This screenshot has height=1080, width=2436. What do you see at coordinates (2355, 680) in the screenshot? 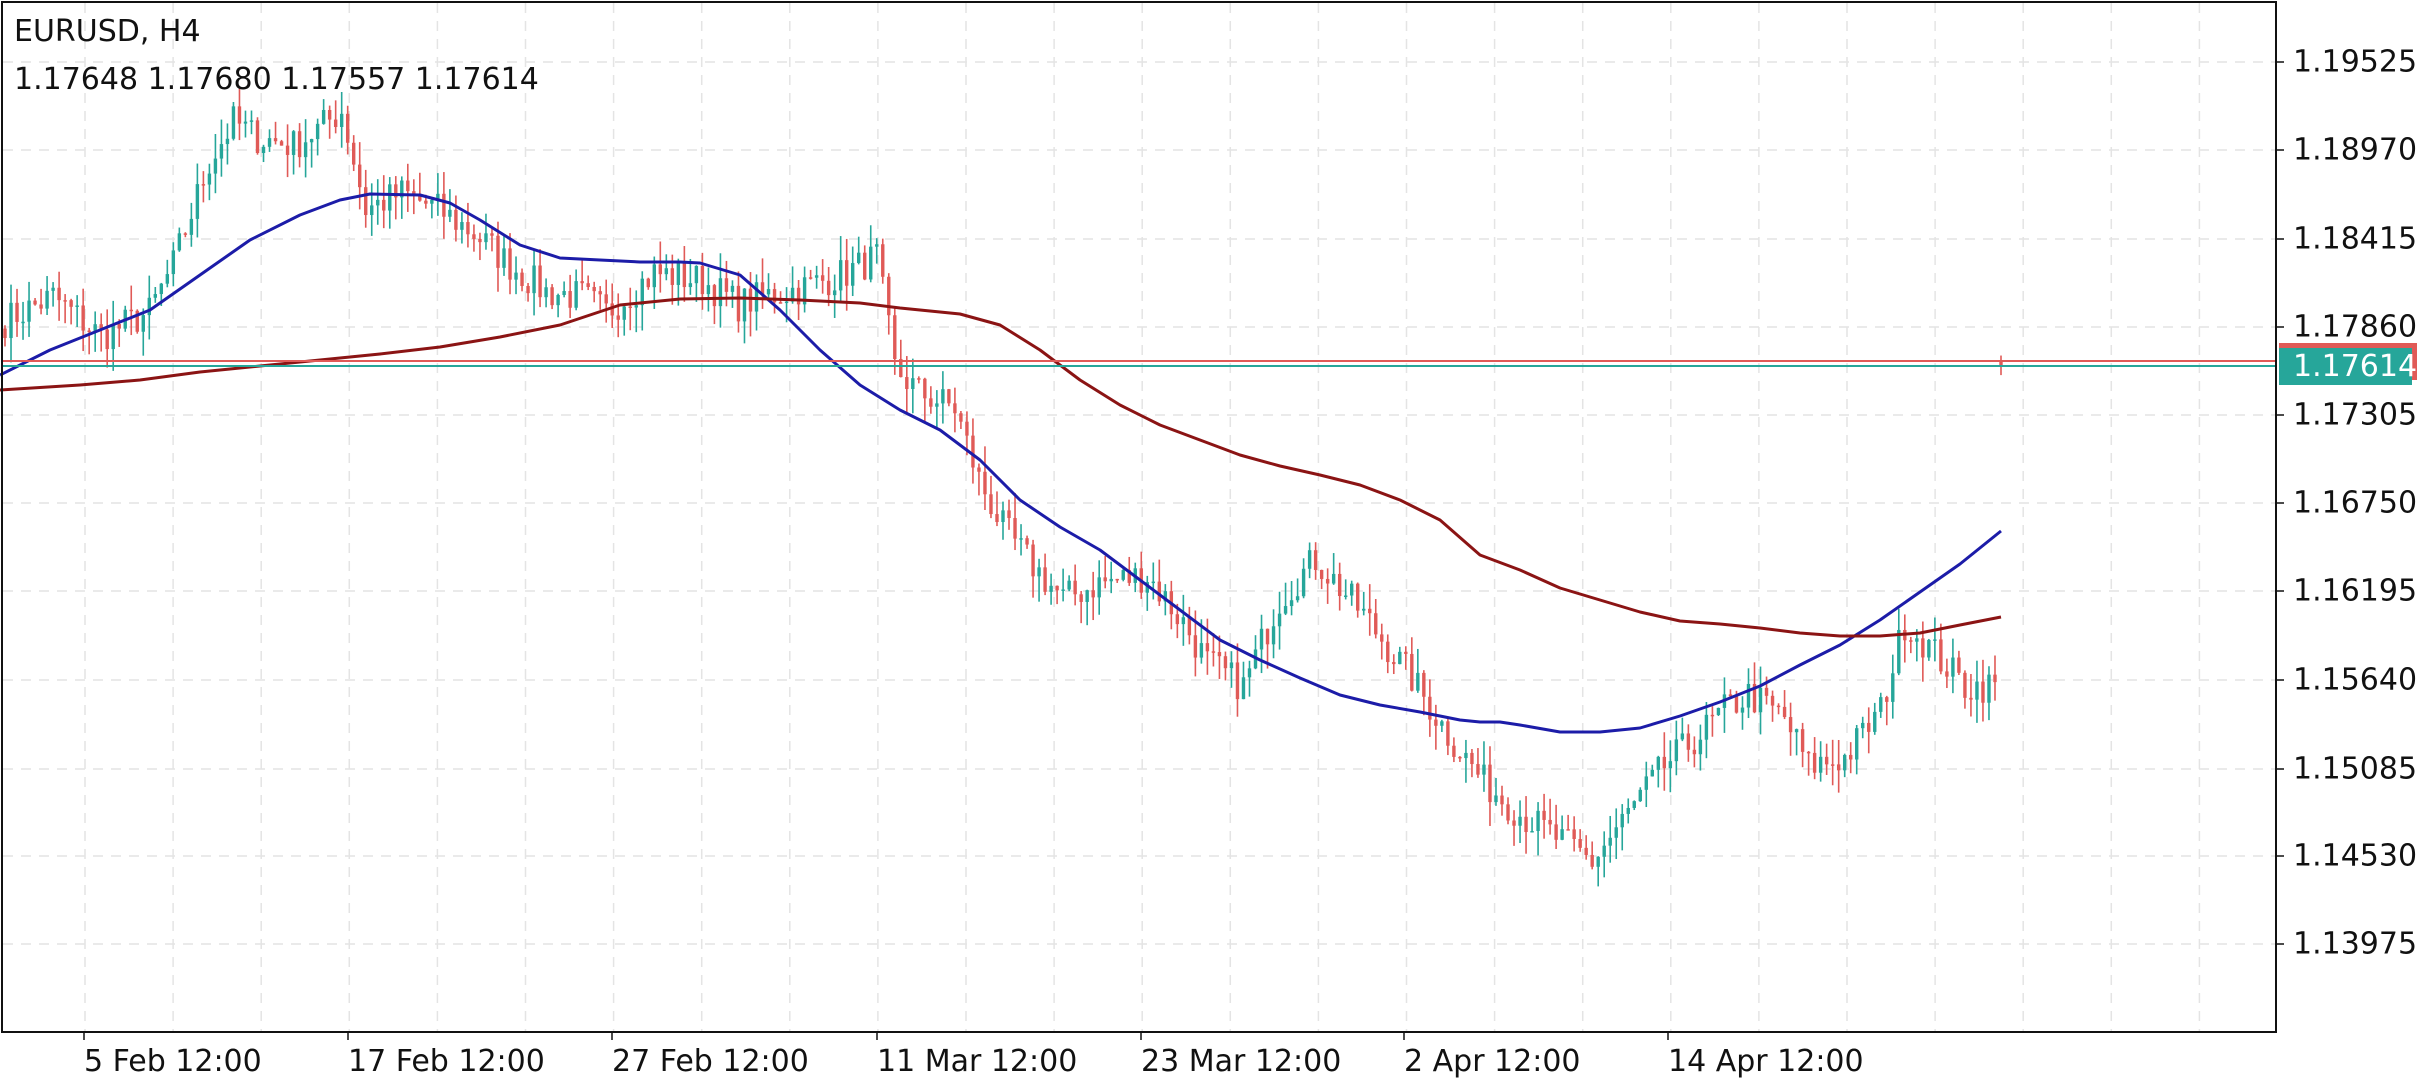
I see `price-tick-label: 1.15640` at bounding box center [2355, 680].